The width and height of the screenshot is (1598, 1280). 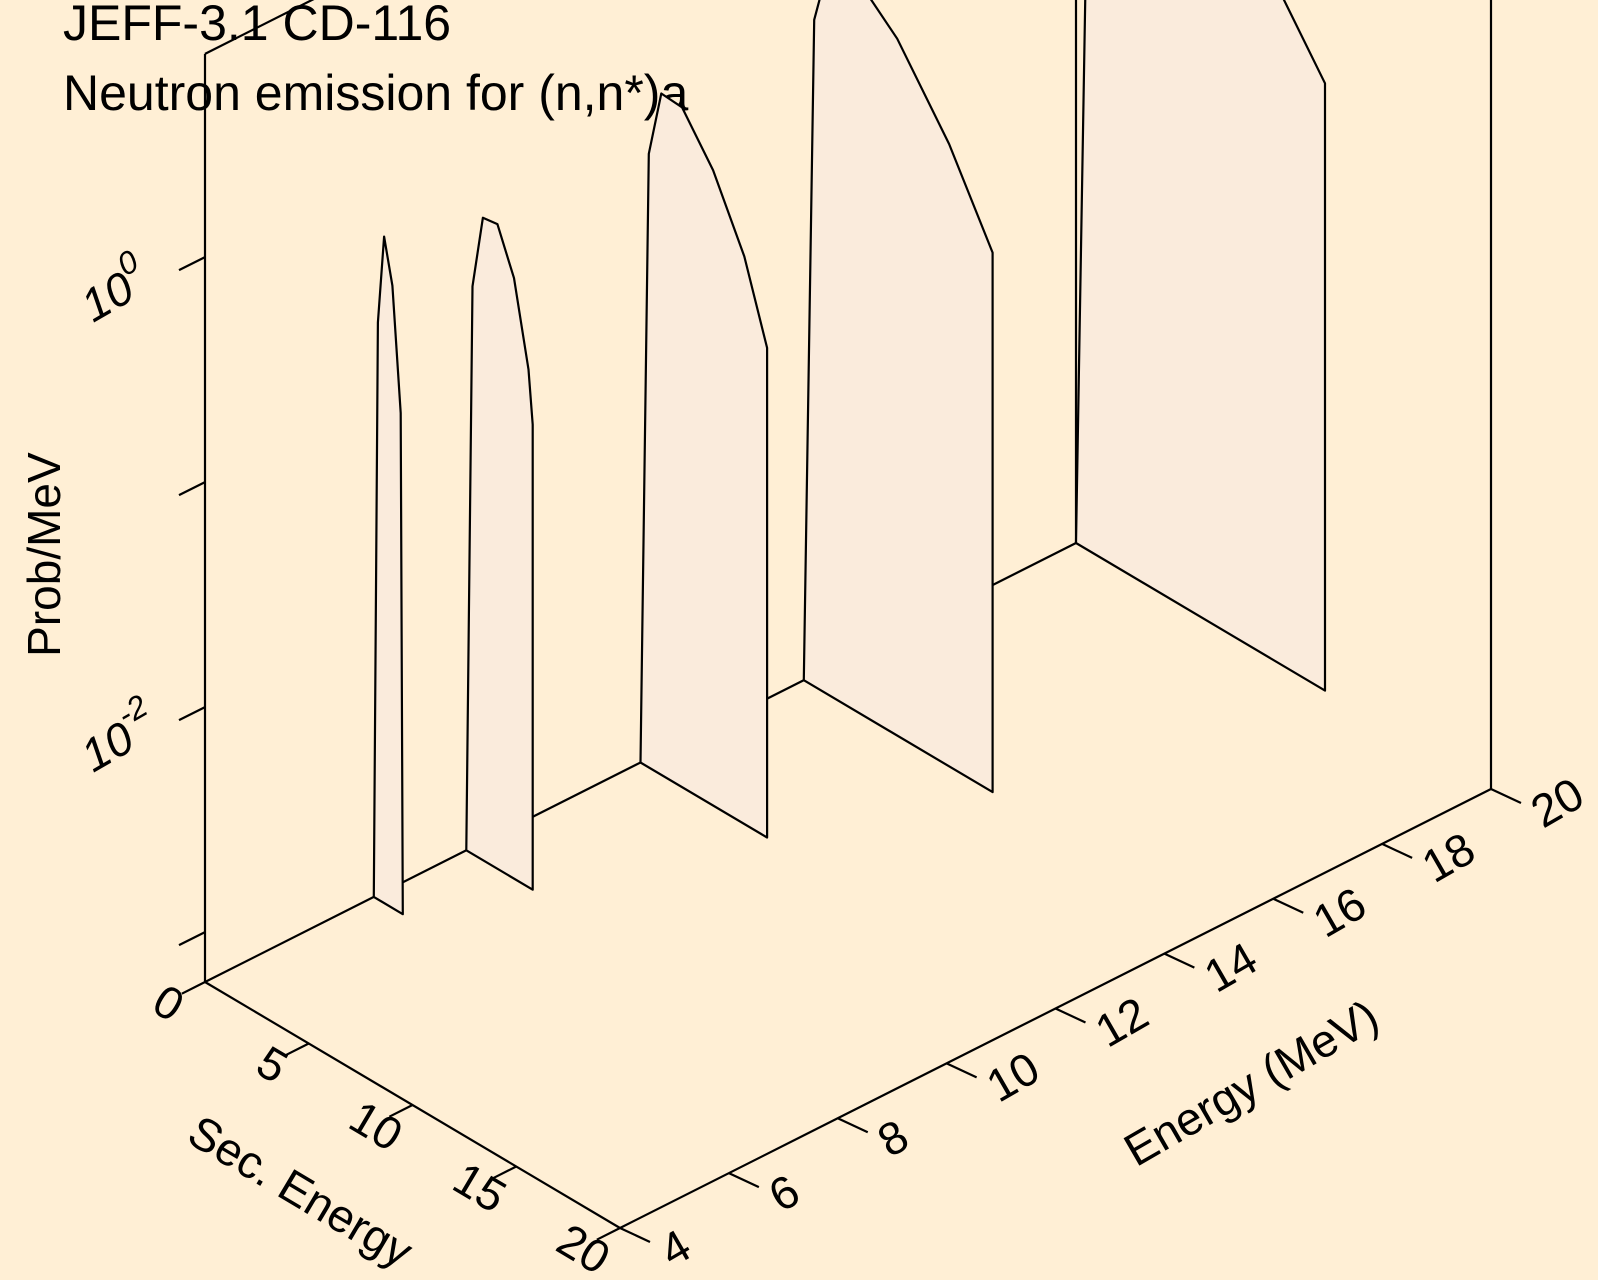 What do you see at coordinates (376, 1125) in the screenshot?
I see `x-tick-label: 10` at bounding box center [376, 1125].